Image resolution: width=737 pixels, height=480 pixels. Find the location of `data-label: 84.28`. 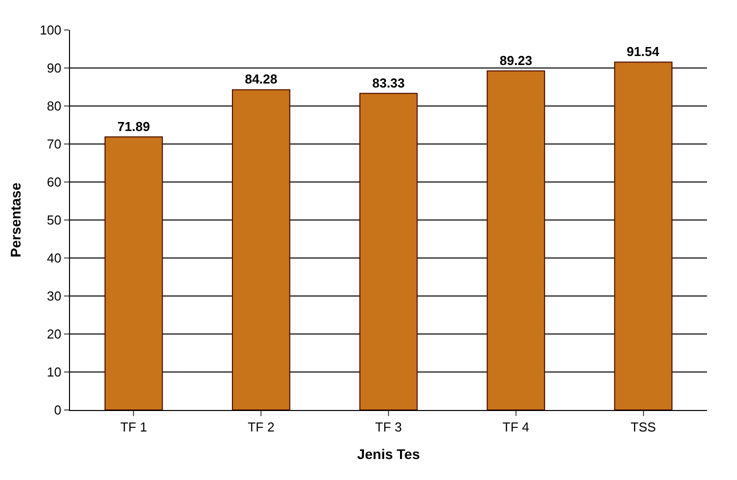

data-label: 84.28 is located at coordinates (261, 79).